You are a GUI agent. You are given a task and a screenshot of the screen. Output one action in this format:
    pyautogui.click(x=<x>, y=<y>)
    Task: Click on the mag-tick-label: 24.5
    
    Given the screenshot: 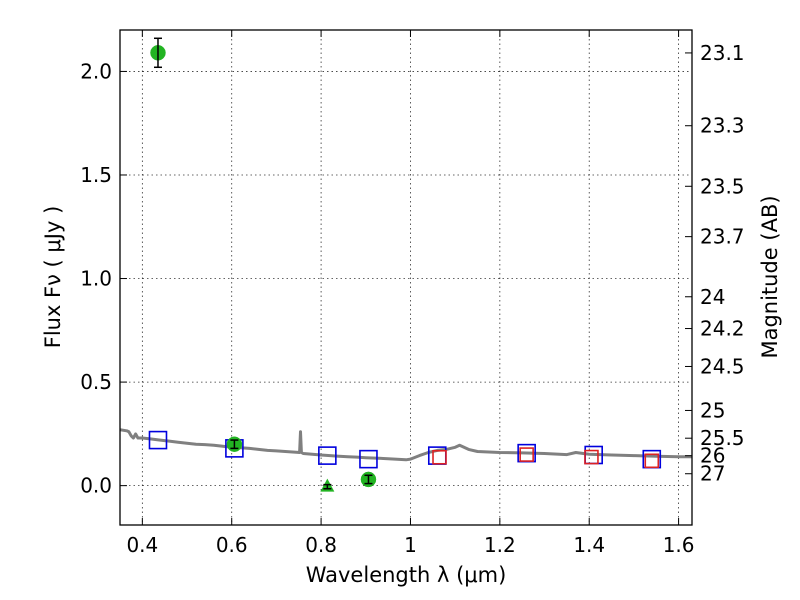 What is the action you would take?
    pyautogui.click(x=722, y=366)
    